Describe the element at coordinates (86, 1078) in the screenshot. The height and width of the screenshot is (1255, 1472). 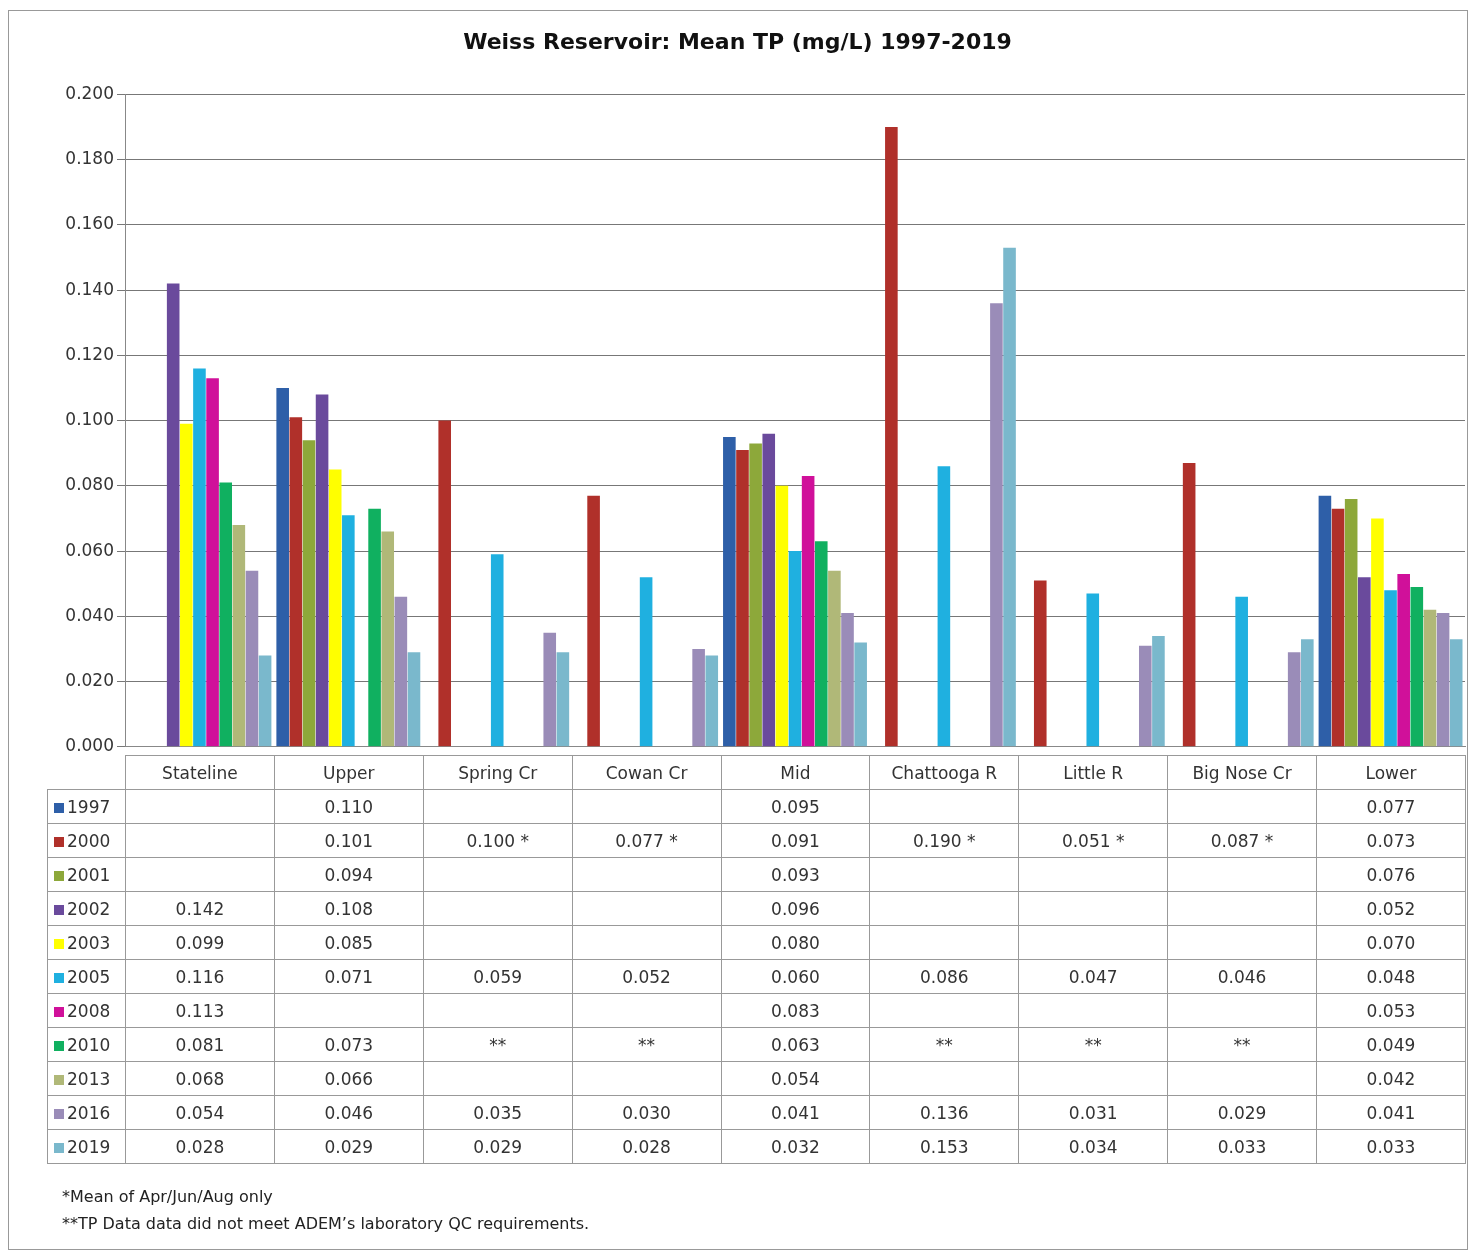
I see `legend-label: 2013` at that location.